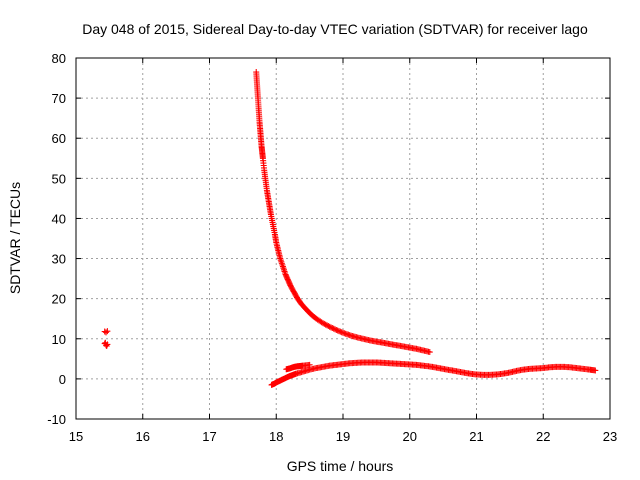 Image resolution: width=640 pixels, height=480 pixels. Describe the element at coordinates (59, 58) in the screenshot. I see `y-tick-label: 80` at that location.